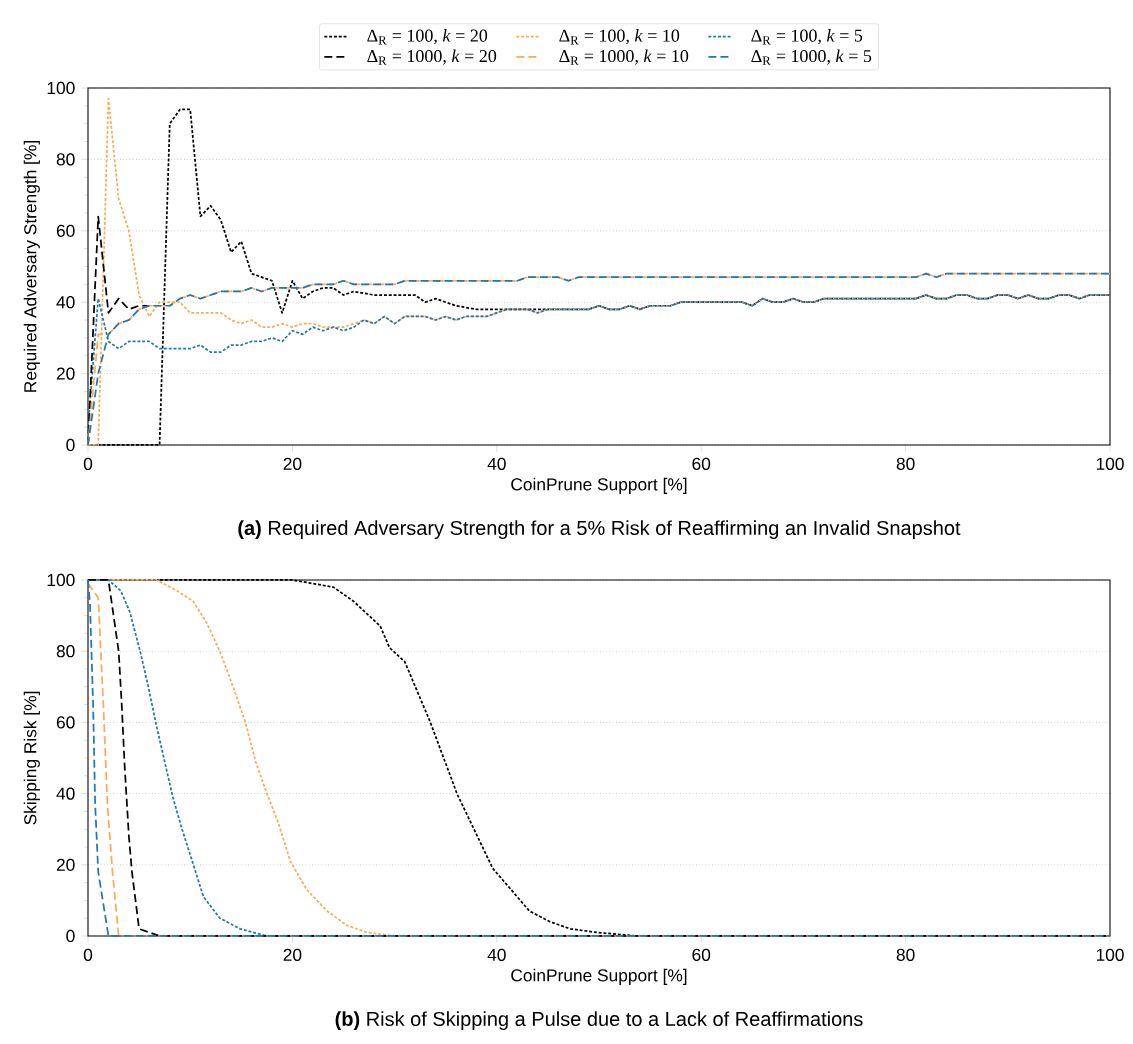 Image resolution: width=1133 pixels, height=1044 pixels. I want to click on legend-label: Δ$_{R}$ = 1000, k = 5, so click(811, 57).